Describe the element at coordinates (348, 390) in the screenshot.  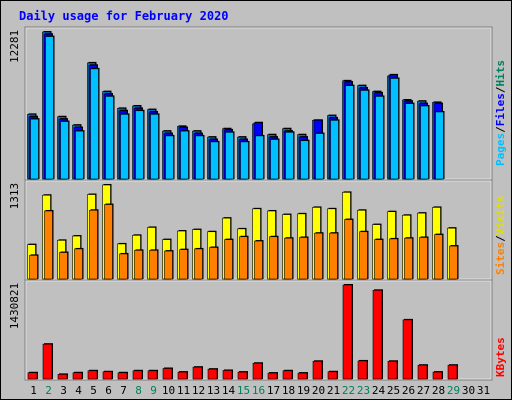
I see `x-label-day-22: 22` at that location.